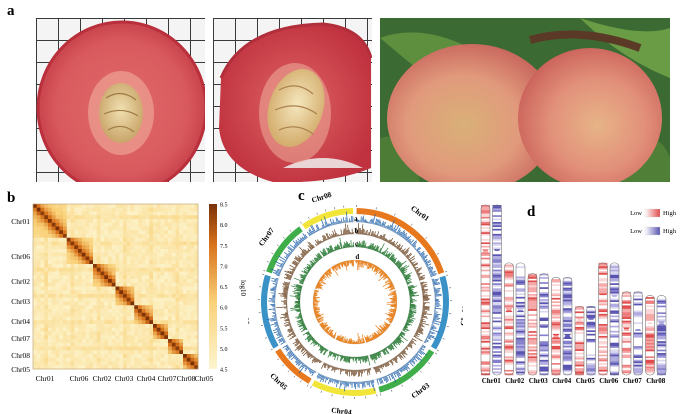 The width and height of the screenshot is (700, 414). I want to click on ideogram-chromosome-outline, so click(614, 319).